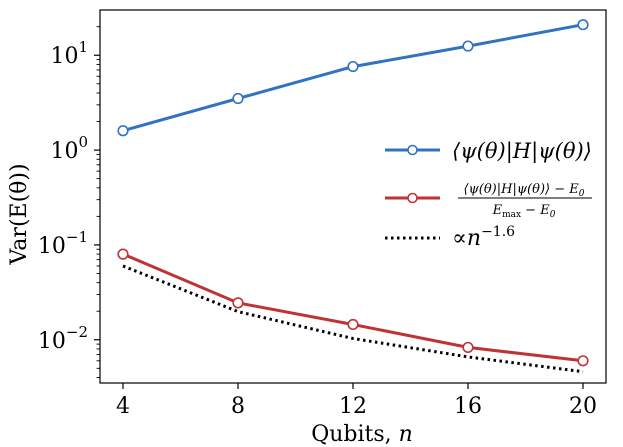 The height and width of the screenshot is (447, 623). Describe the element at coordinates (468, 406) in the screenshot. I see `x-tick-label: 16` at that location.